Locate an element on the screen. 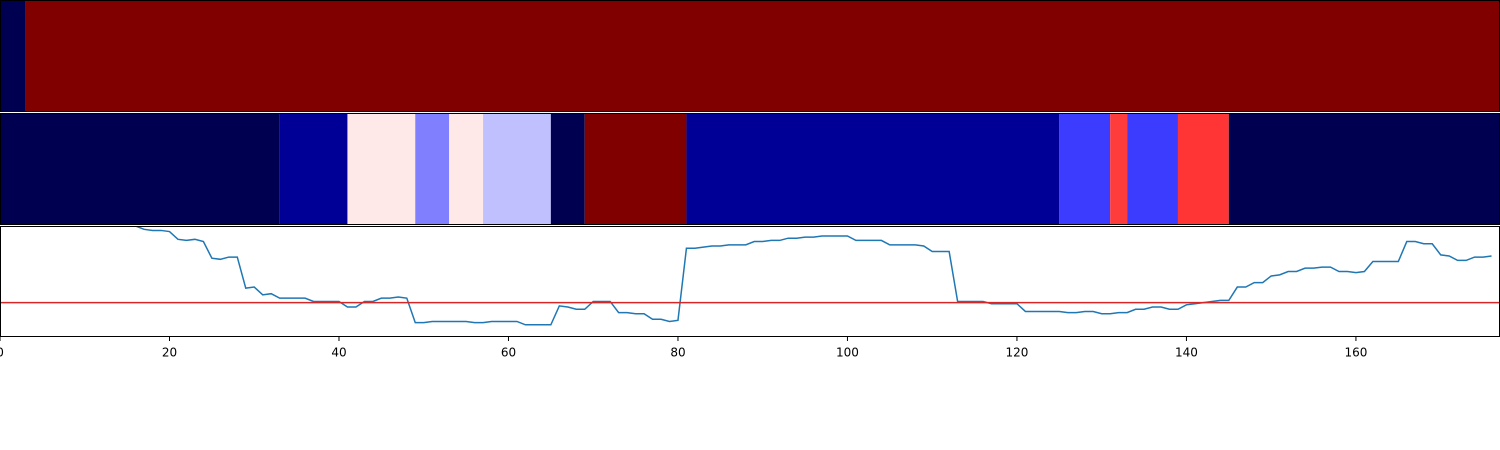  x-tick-label: 60 is located at coordinates (508, 353).